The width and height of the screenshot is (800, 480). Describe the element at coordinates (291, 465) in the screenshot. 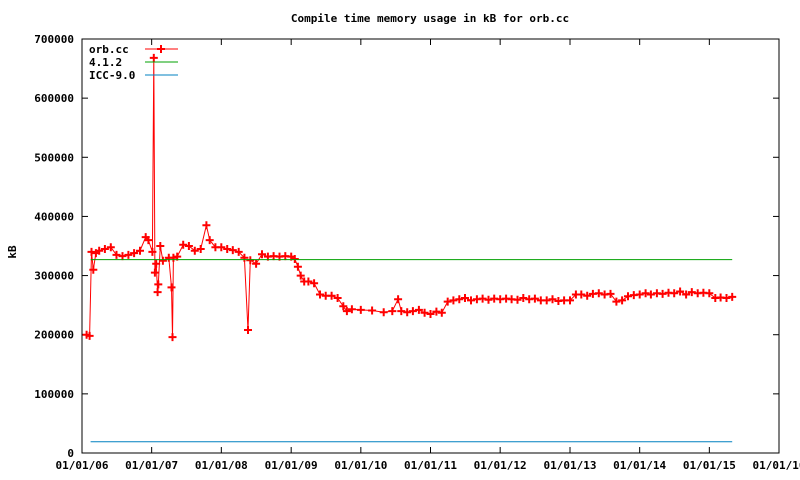

I see `x-tick-label: 01/01/09` at that location.